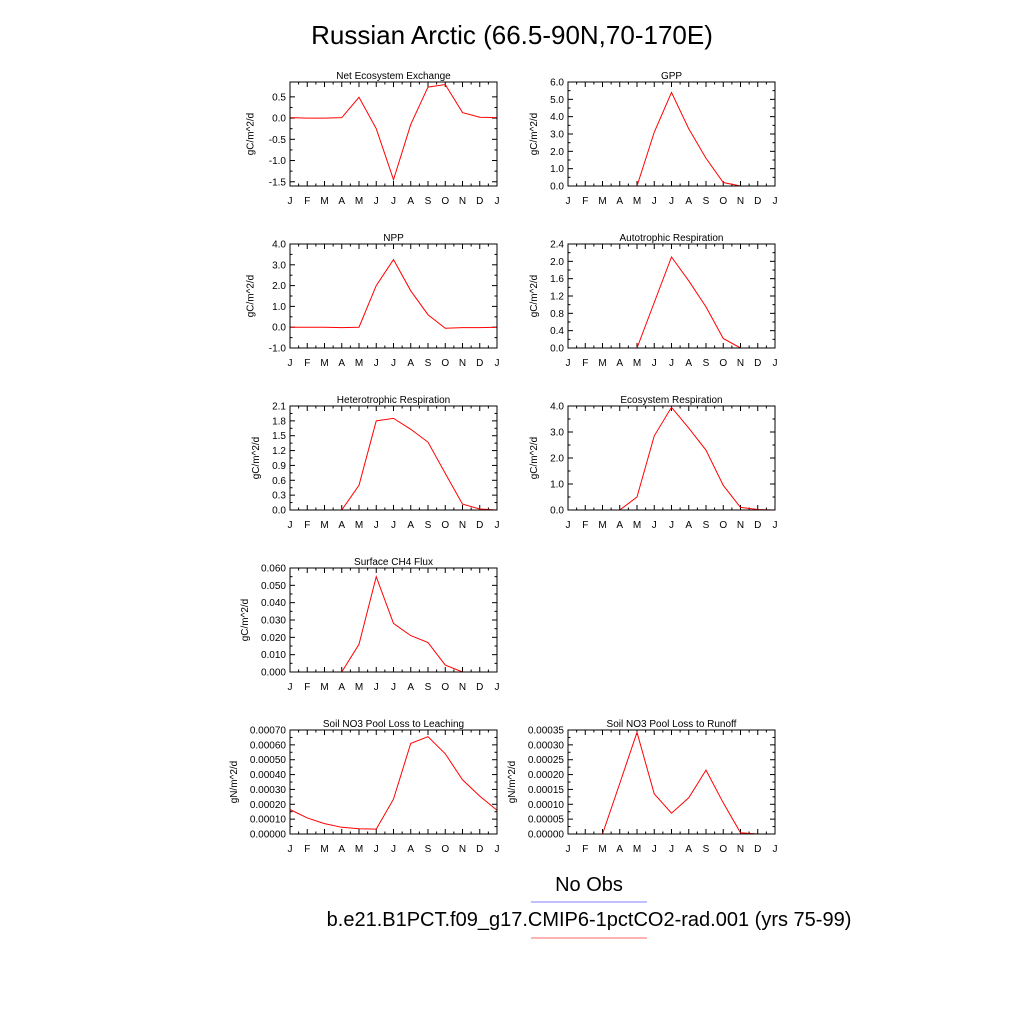  What do you see at coordinates (268, 775) in the screenshot?
I see `y-tick-label: 0.00040` at bounding box center [268, 775].